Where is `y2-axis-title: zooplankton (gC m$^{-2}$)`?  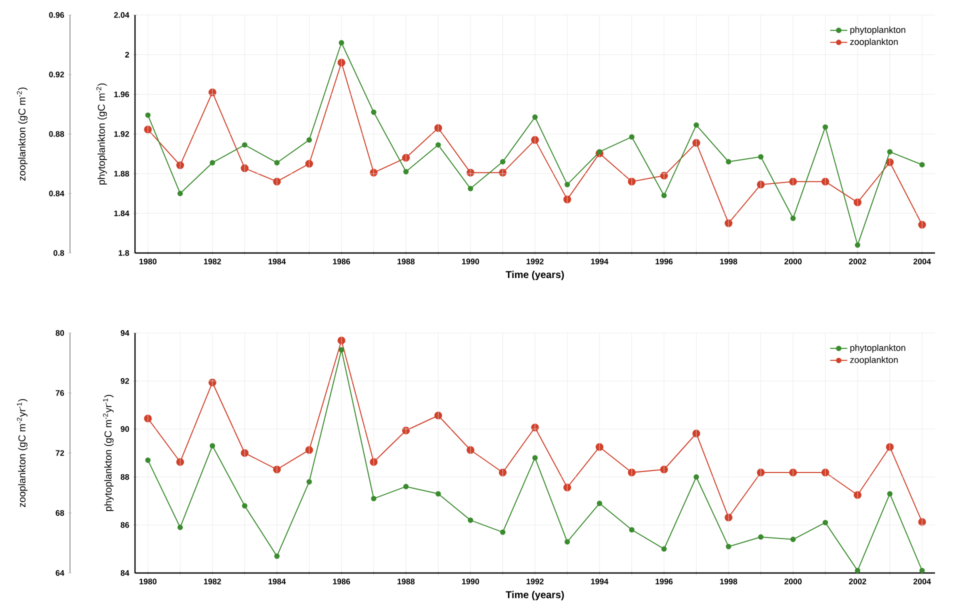 y2-axis-title: zooplankton (gC m$^{-2}$) is located at coordinates (22, 134).